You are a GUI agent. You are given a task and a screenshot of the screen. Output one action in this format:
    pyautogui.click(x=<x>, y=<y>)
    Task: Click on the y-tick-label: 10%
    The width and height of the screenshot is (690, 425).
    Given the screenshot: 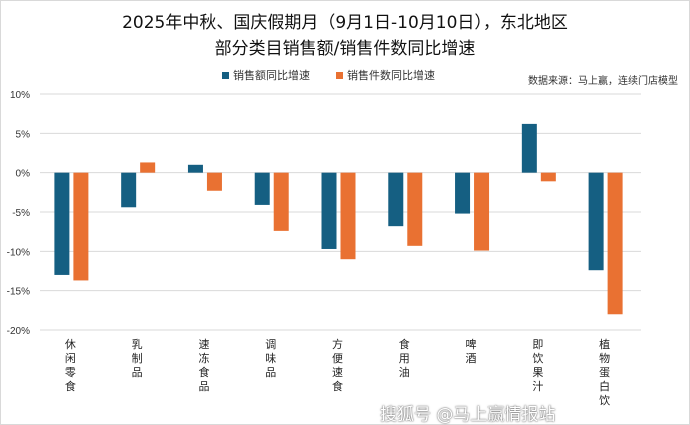 What is the action you would take?
    pyautogui.click(x=20, y=95)
    